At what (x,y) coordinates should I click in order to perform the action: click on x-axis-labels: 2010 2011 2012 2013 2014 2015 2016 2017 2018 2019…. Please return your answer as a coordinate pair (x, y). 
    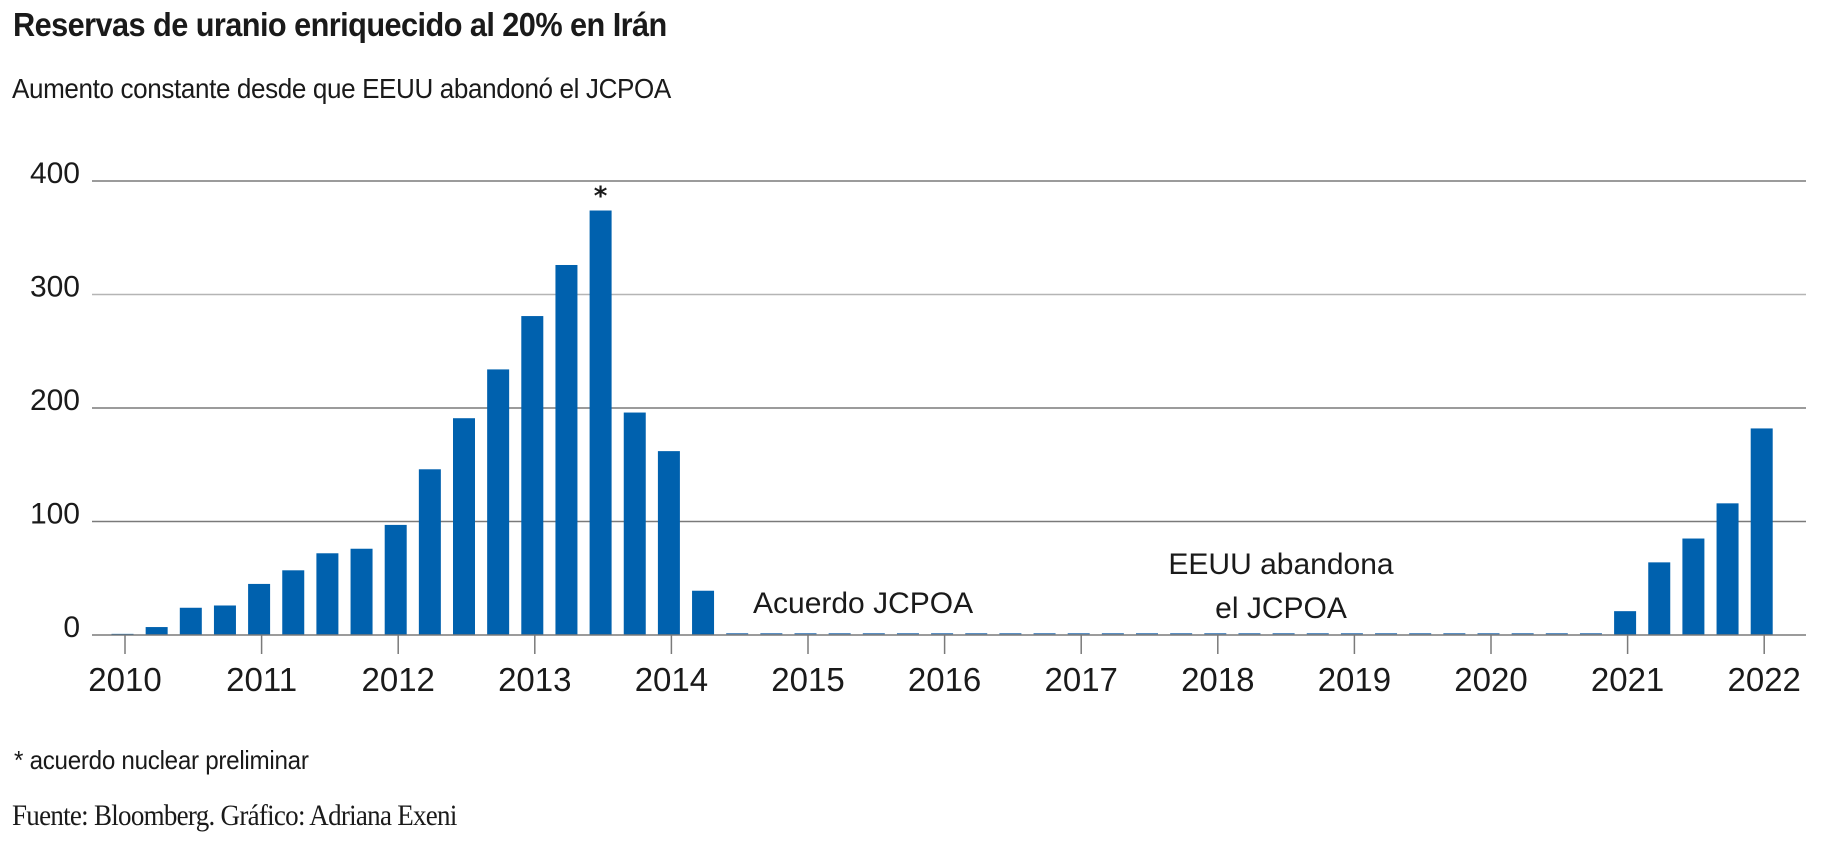
    Looking at the image, I should click on (944, 679).